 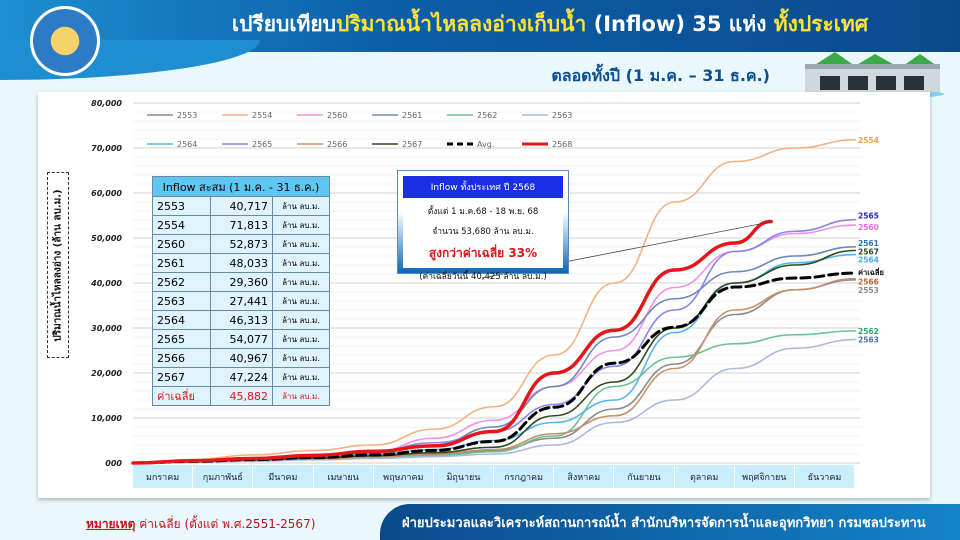 What do you see at coordinates (562, 144) in the screenshot?
I see `legend-label: 2568` at bounding box center [562, 144].